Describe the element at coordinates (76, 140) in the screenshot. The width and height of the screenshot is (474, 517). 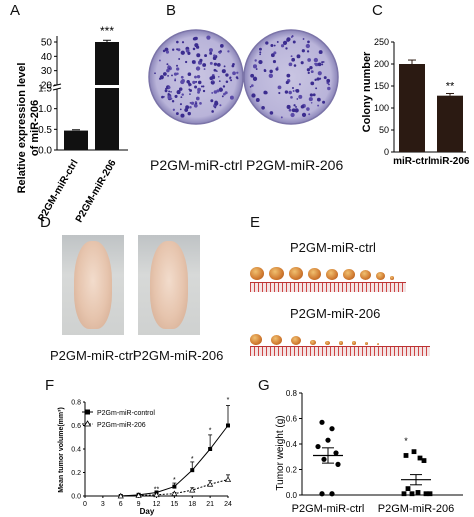
I see `panel-a-bar-ctrl` at that location.